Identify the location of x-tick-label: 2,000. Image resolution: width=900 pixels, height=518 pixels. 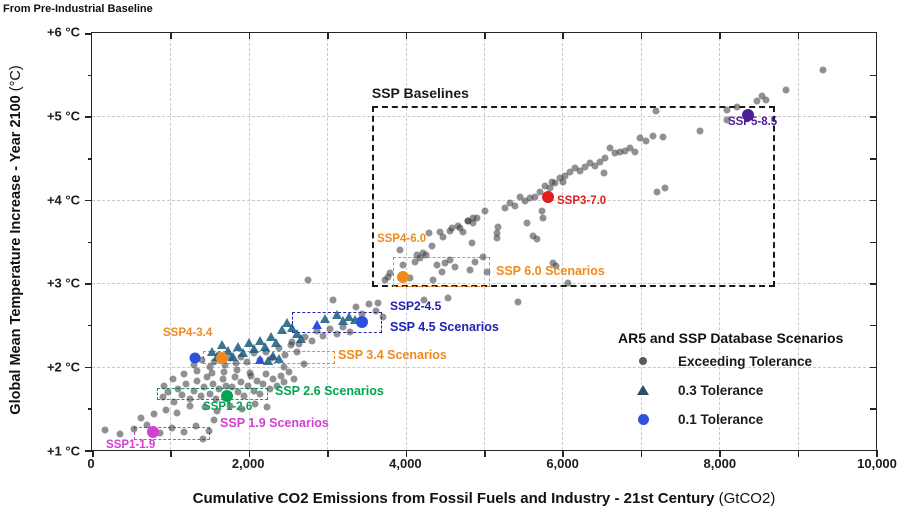
(248, 463).